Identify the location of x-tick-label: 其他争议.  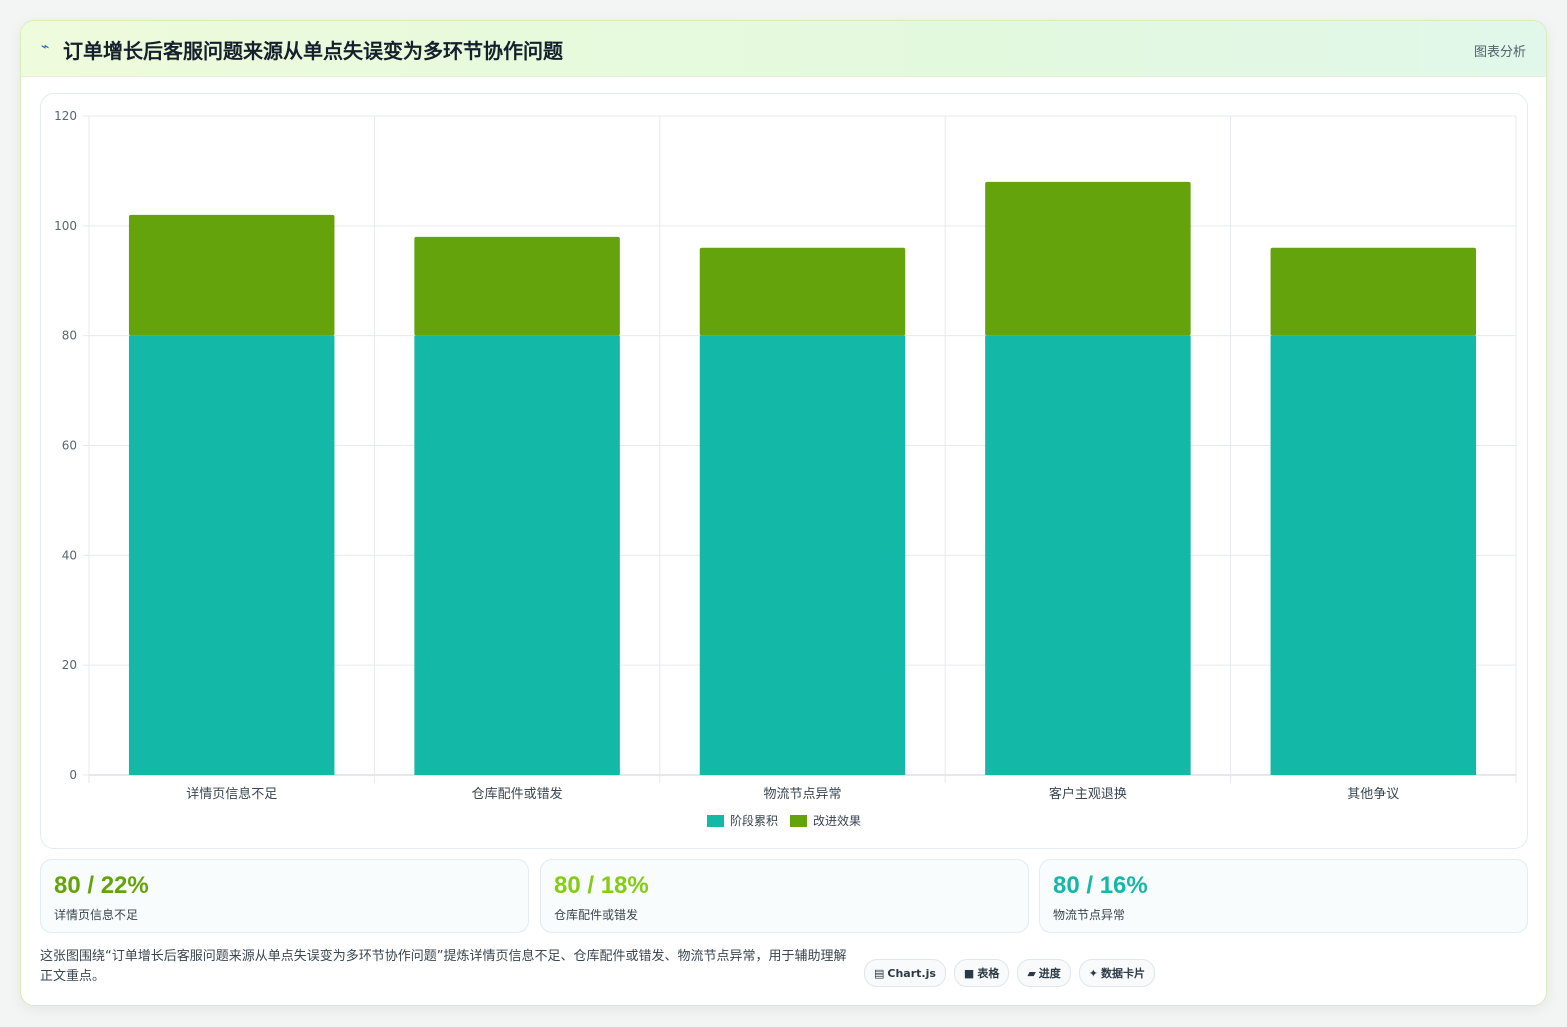
(1373, 794).